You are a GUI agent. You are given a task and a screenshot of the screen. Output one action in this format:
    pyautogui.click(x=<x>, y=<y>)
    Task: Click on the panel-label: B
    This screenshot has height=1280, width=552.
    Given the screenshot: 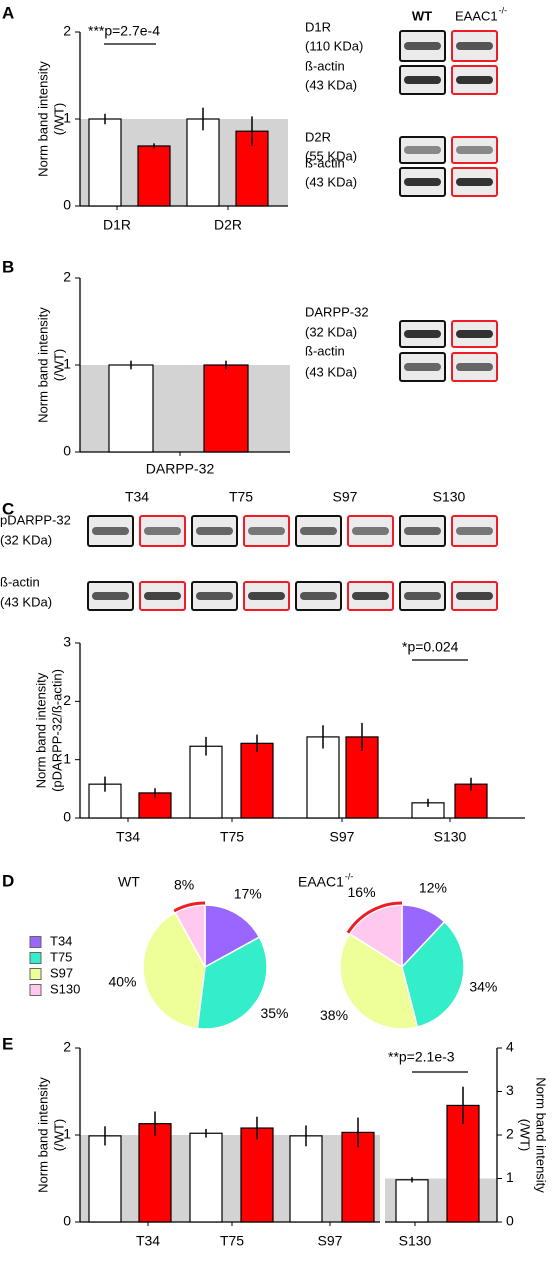 What is the action you would take?
    pyautogui.click(x=8, y=266)
    